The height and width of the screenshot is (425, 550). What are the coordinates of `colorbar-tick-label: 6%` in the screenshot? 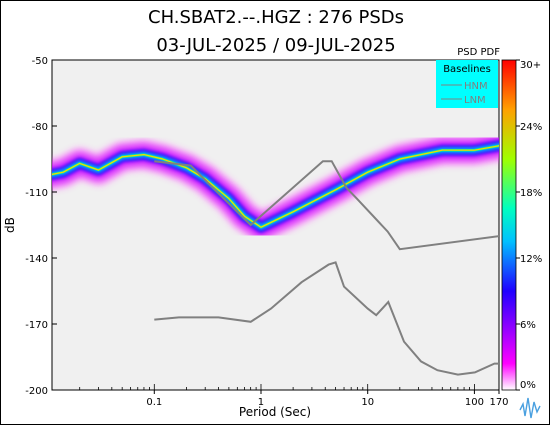 It's located at (528, 325).